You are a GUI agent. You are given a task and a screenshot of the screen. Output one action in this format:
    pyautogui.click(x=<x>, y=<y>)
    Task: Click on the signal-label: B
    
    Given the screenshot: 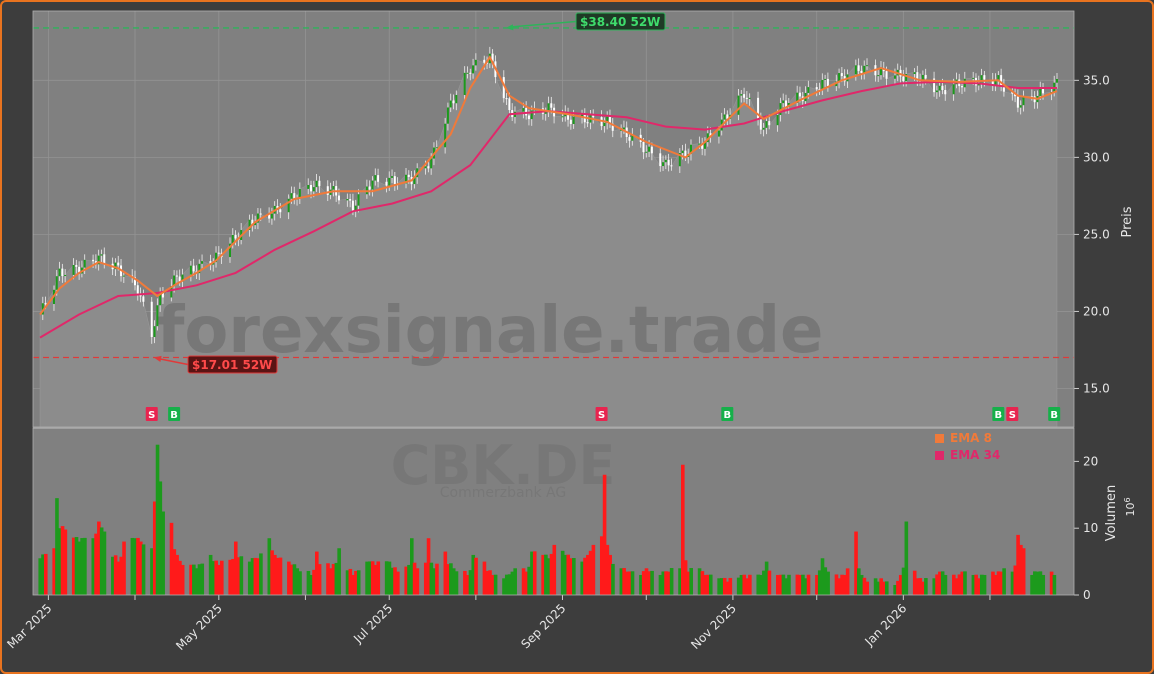 What is the action you would take?
    pyautogui.click(x=999, y=415)
    